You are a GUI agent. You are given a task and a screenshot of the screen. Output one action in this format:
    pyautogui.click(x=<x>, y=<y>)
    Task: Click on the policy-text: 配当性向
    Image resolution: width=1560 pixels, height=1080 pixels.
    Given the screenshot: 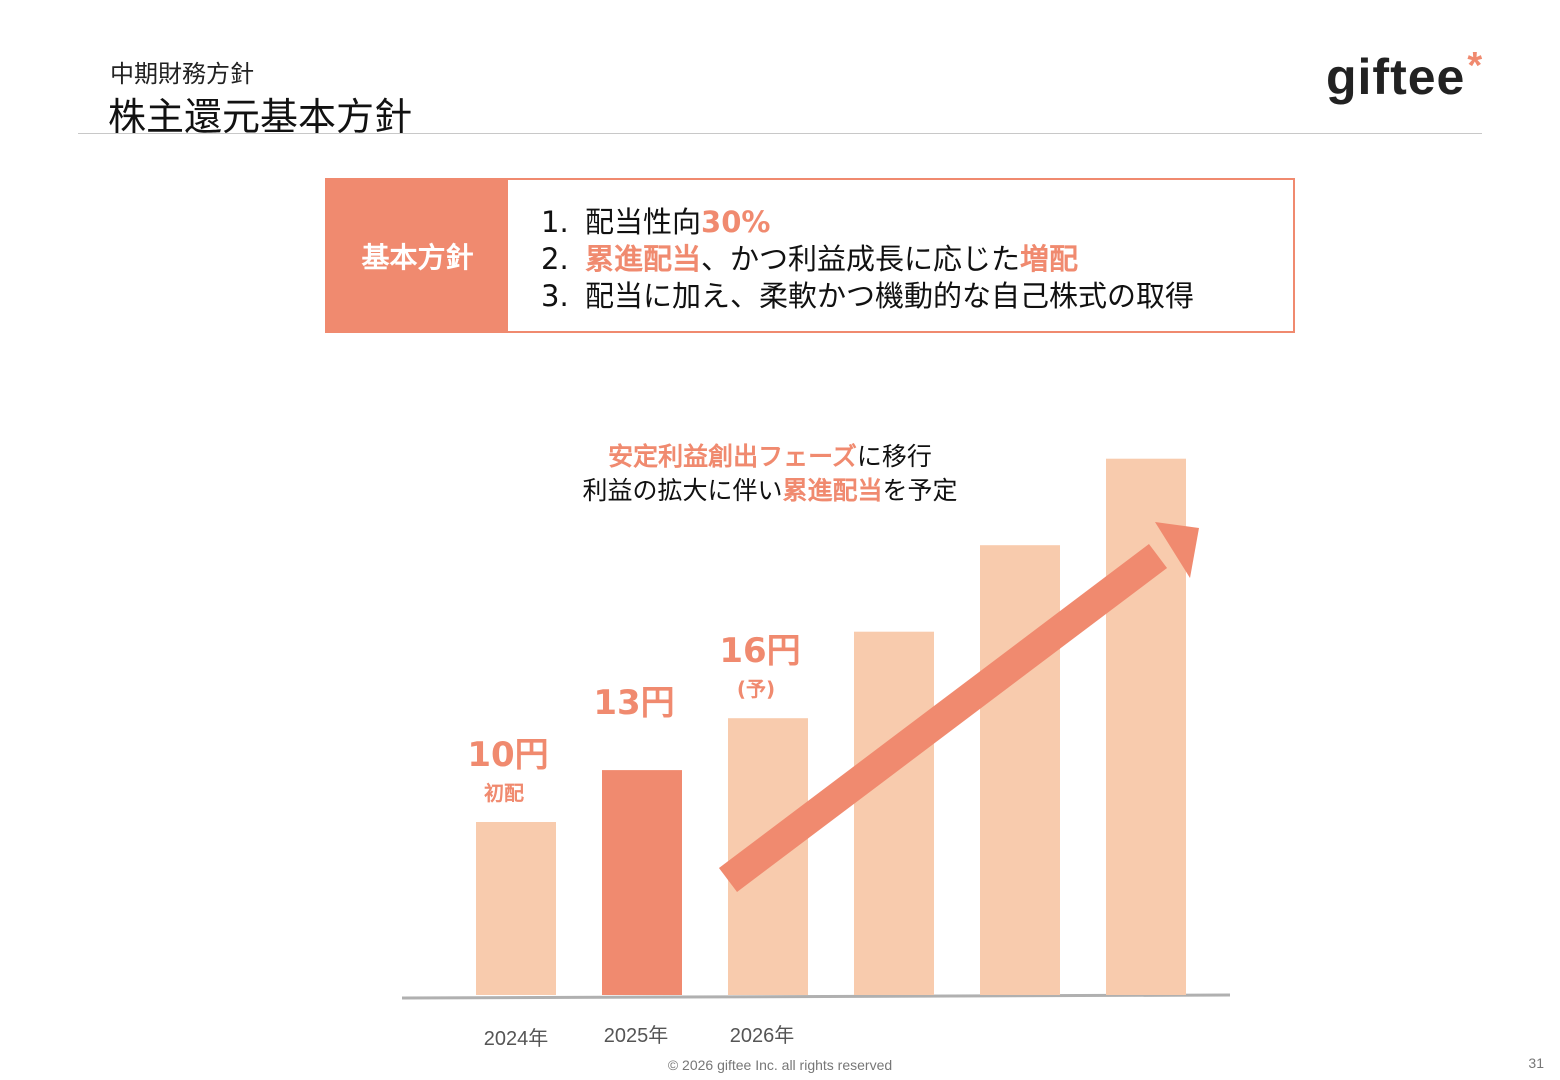 What is the action you would take?
    pyautogui.click(x=643, y=222)
    